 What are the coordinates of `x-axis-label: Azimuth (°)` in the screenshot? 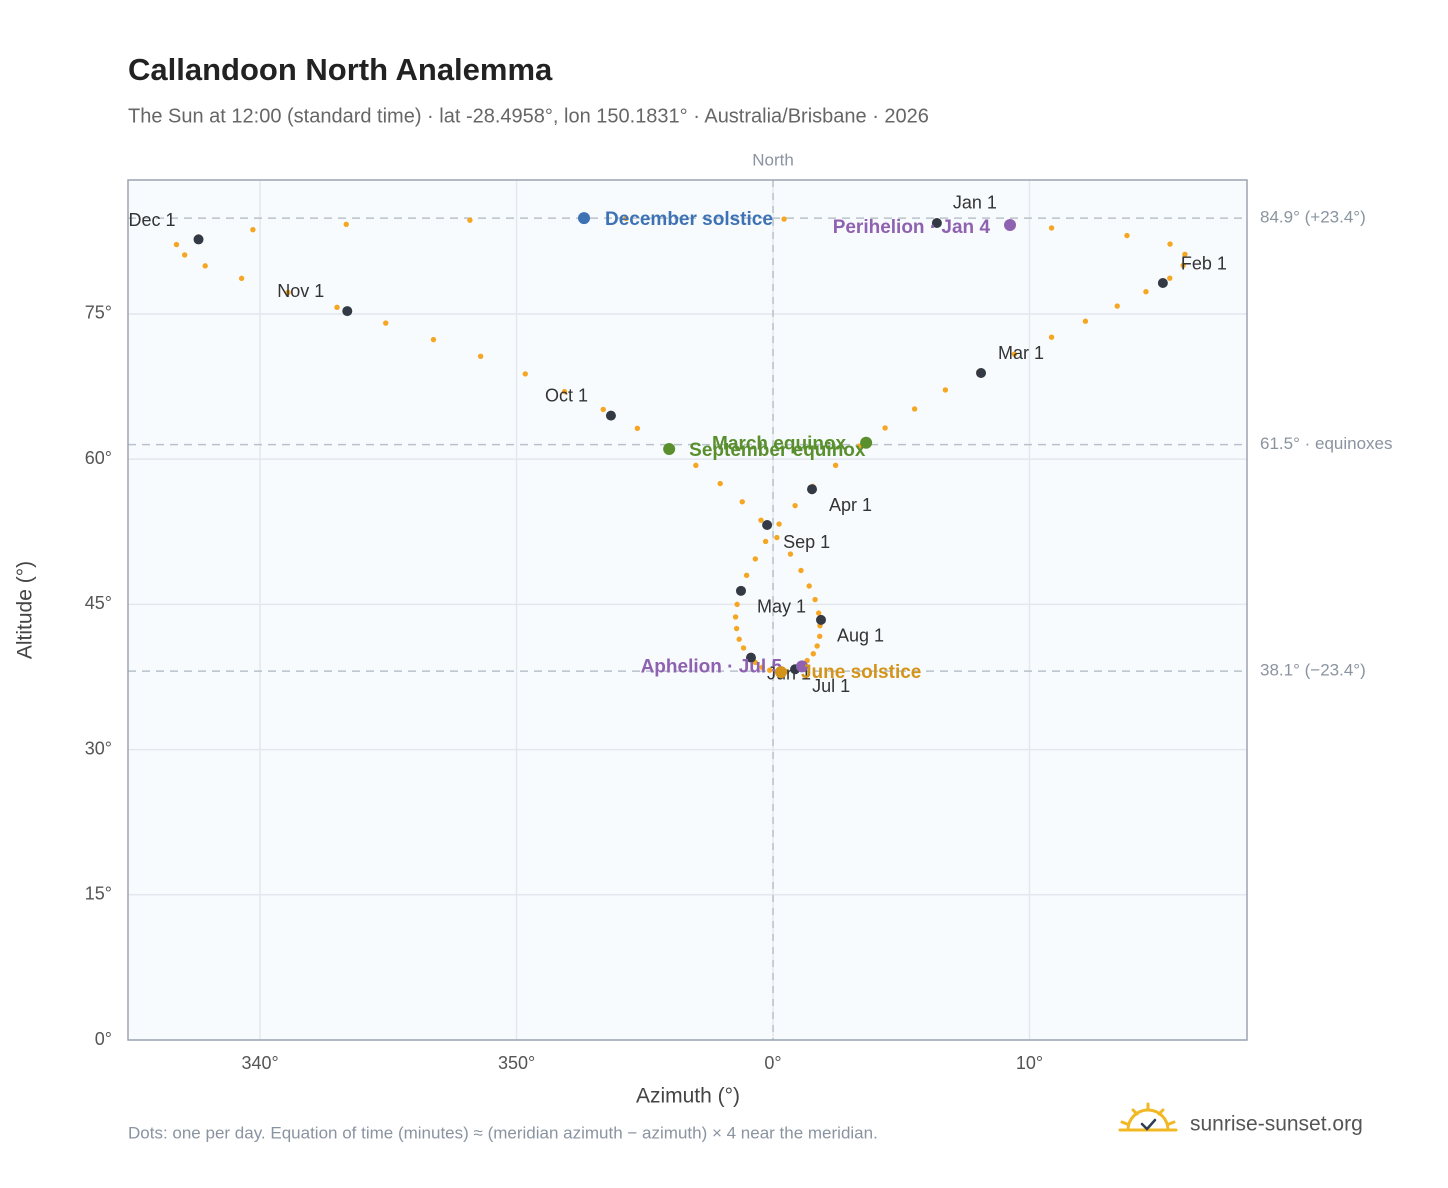 It's located at (688, 1096).